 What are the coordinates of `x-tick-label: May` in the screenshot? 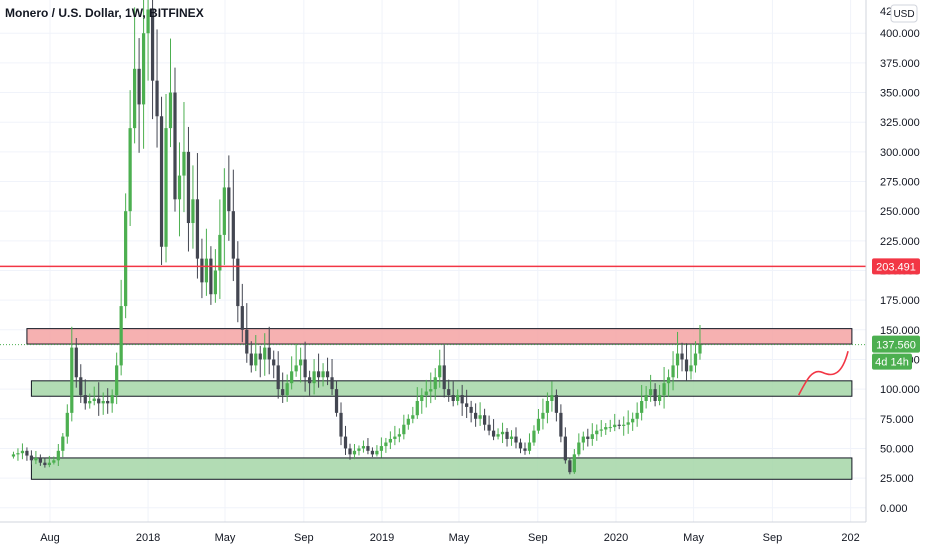 It's located at (459, 538).